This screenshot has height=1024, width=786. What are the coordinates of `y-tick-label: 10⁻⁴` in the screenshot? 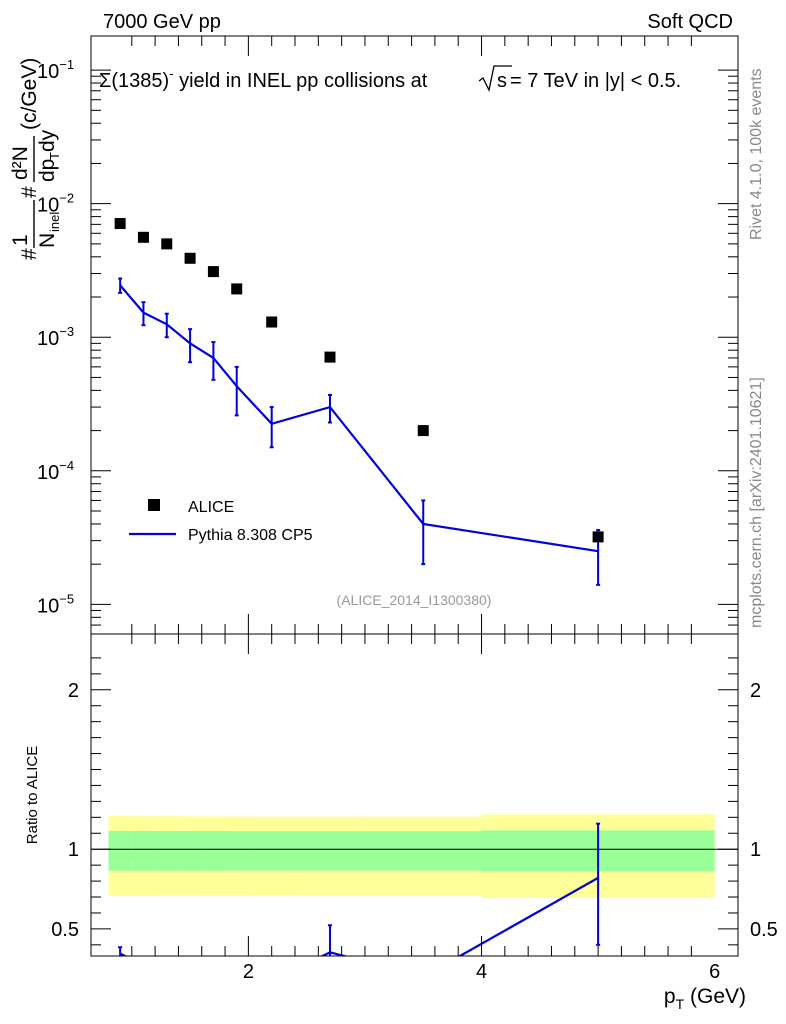 It's located at (55, 471).